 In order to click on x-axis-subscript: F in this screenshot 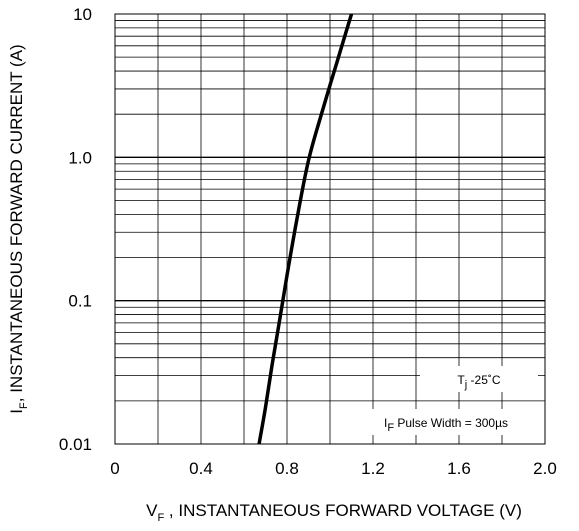, I will do `click(160, 518)`.